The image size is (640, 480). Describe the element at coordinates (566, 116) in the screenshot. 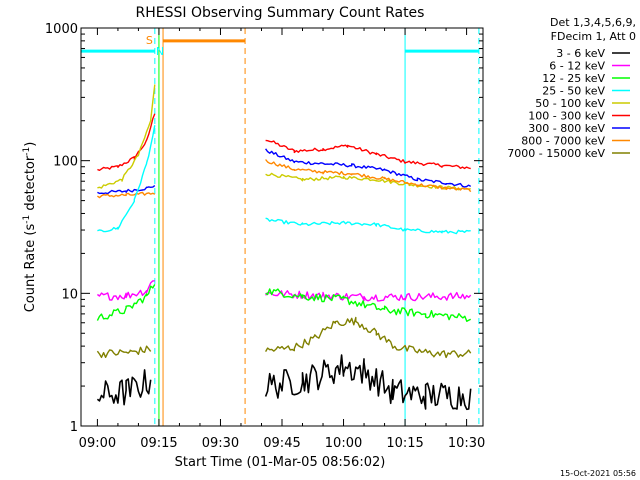

I see `legend-label: 100 - 300 keV` at that location.